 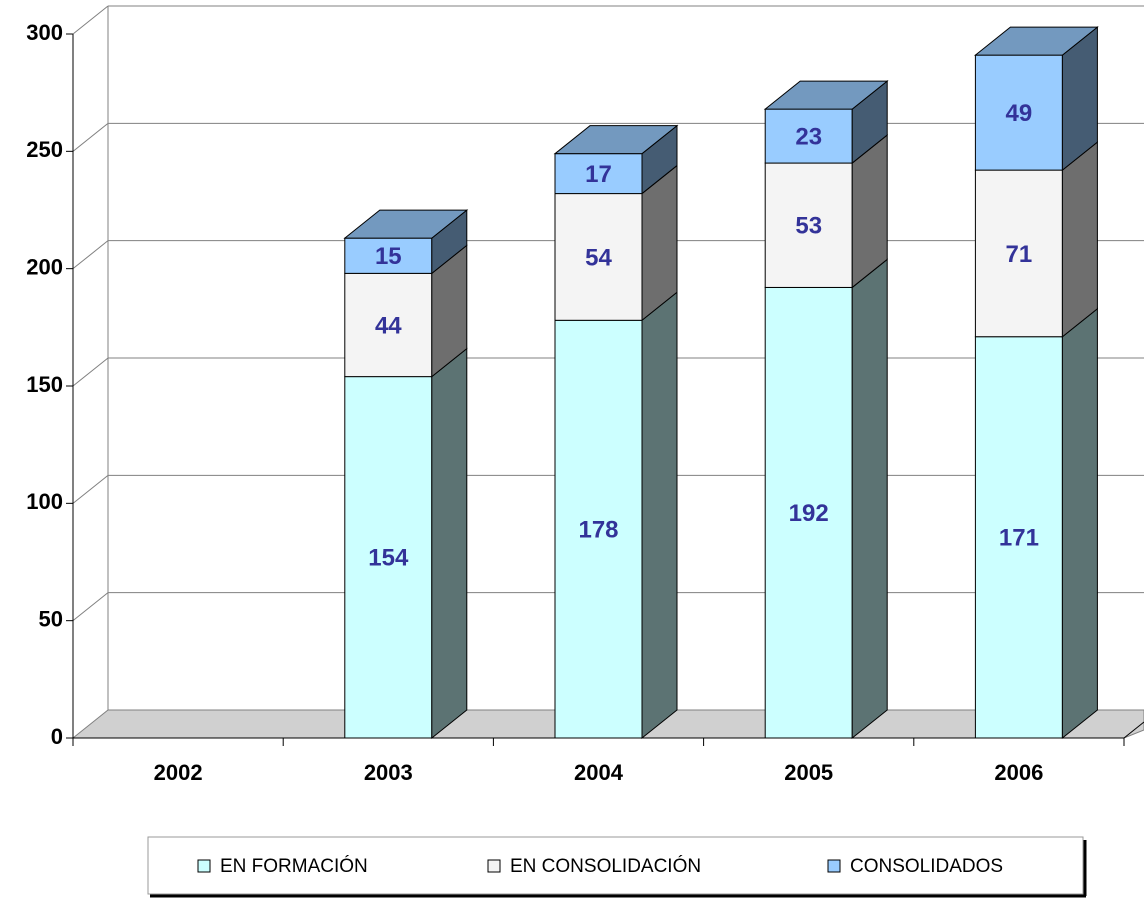 I want to click on x-tick-label: 2005, so click(x=808, y=772).